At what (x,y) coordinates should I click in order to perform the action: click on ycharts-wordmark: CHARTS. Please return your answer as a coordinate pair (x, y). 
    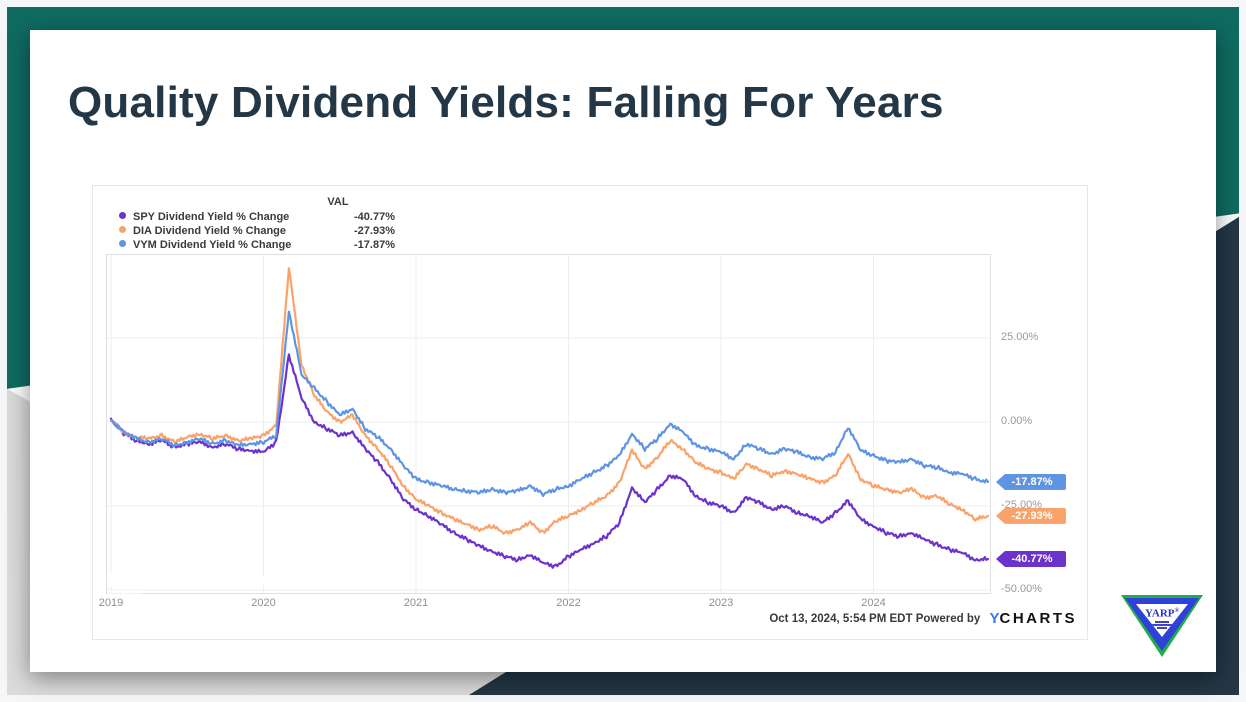
    Looking at the image, I should click on (1038, 618).